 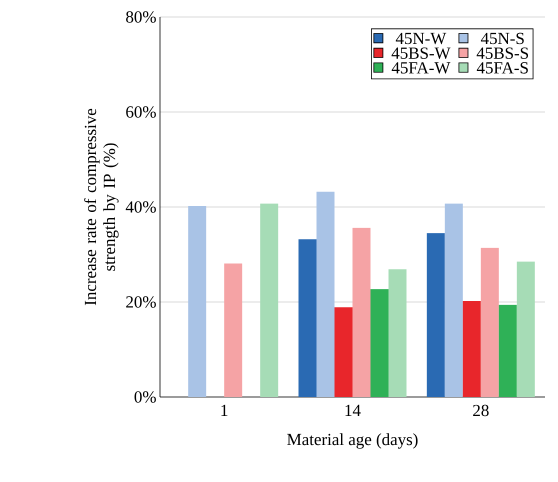 What do you see at coordinates (145, 397) in the screenshot?
I see `y-tick-label: 0%` at bounding box center [145, 397].